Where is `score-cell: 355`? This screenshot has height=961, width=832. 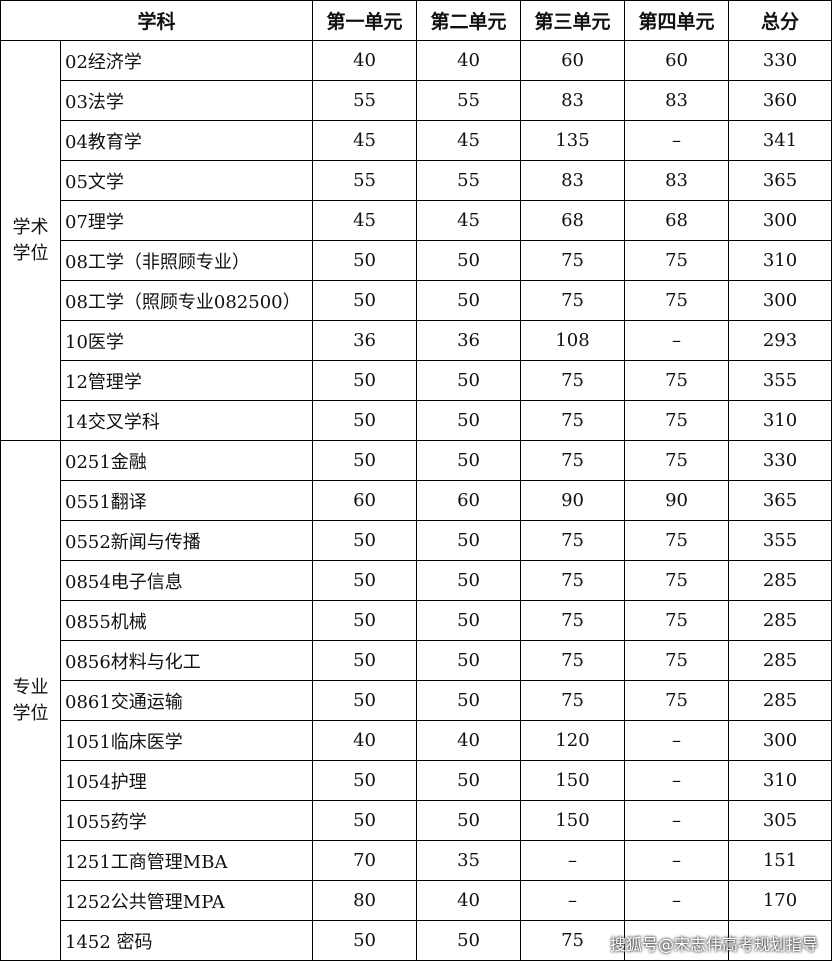 score-cell: 355 is located at coordinates (780, 540).